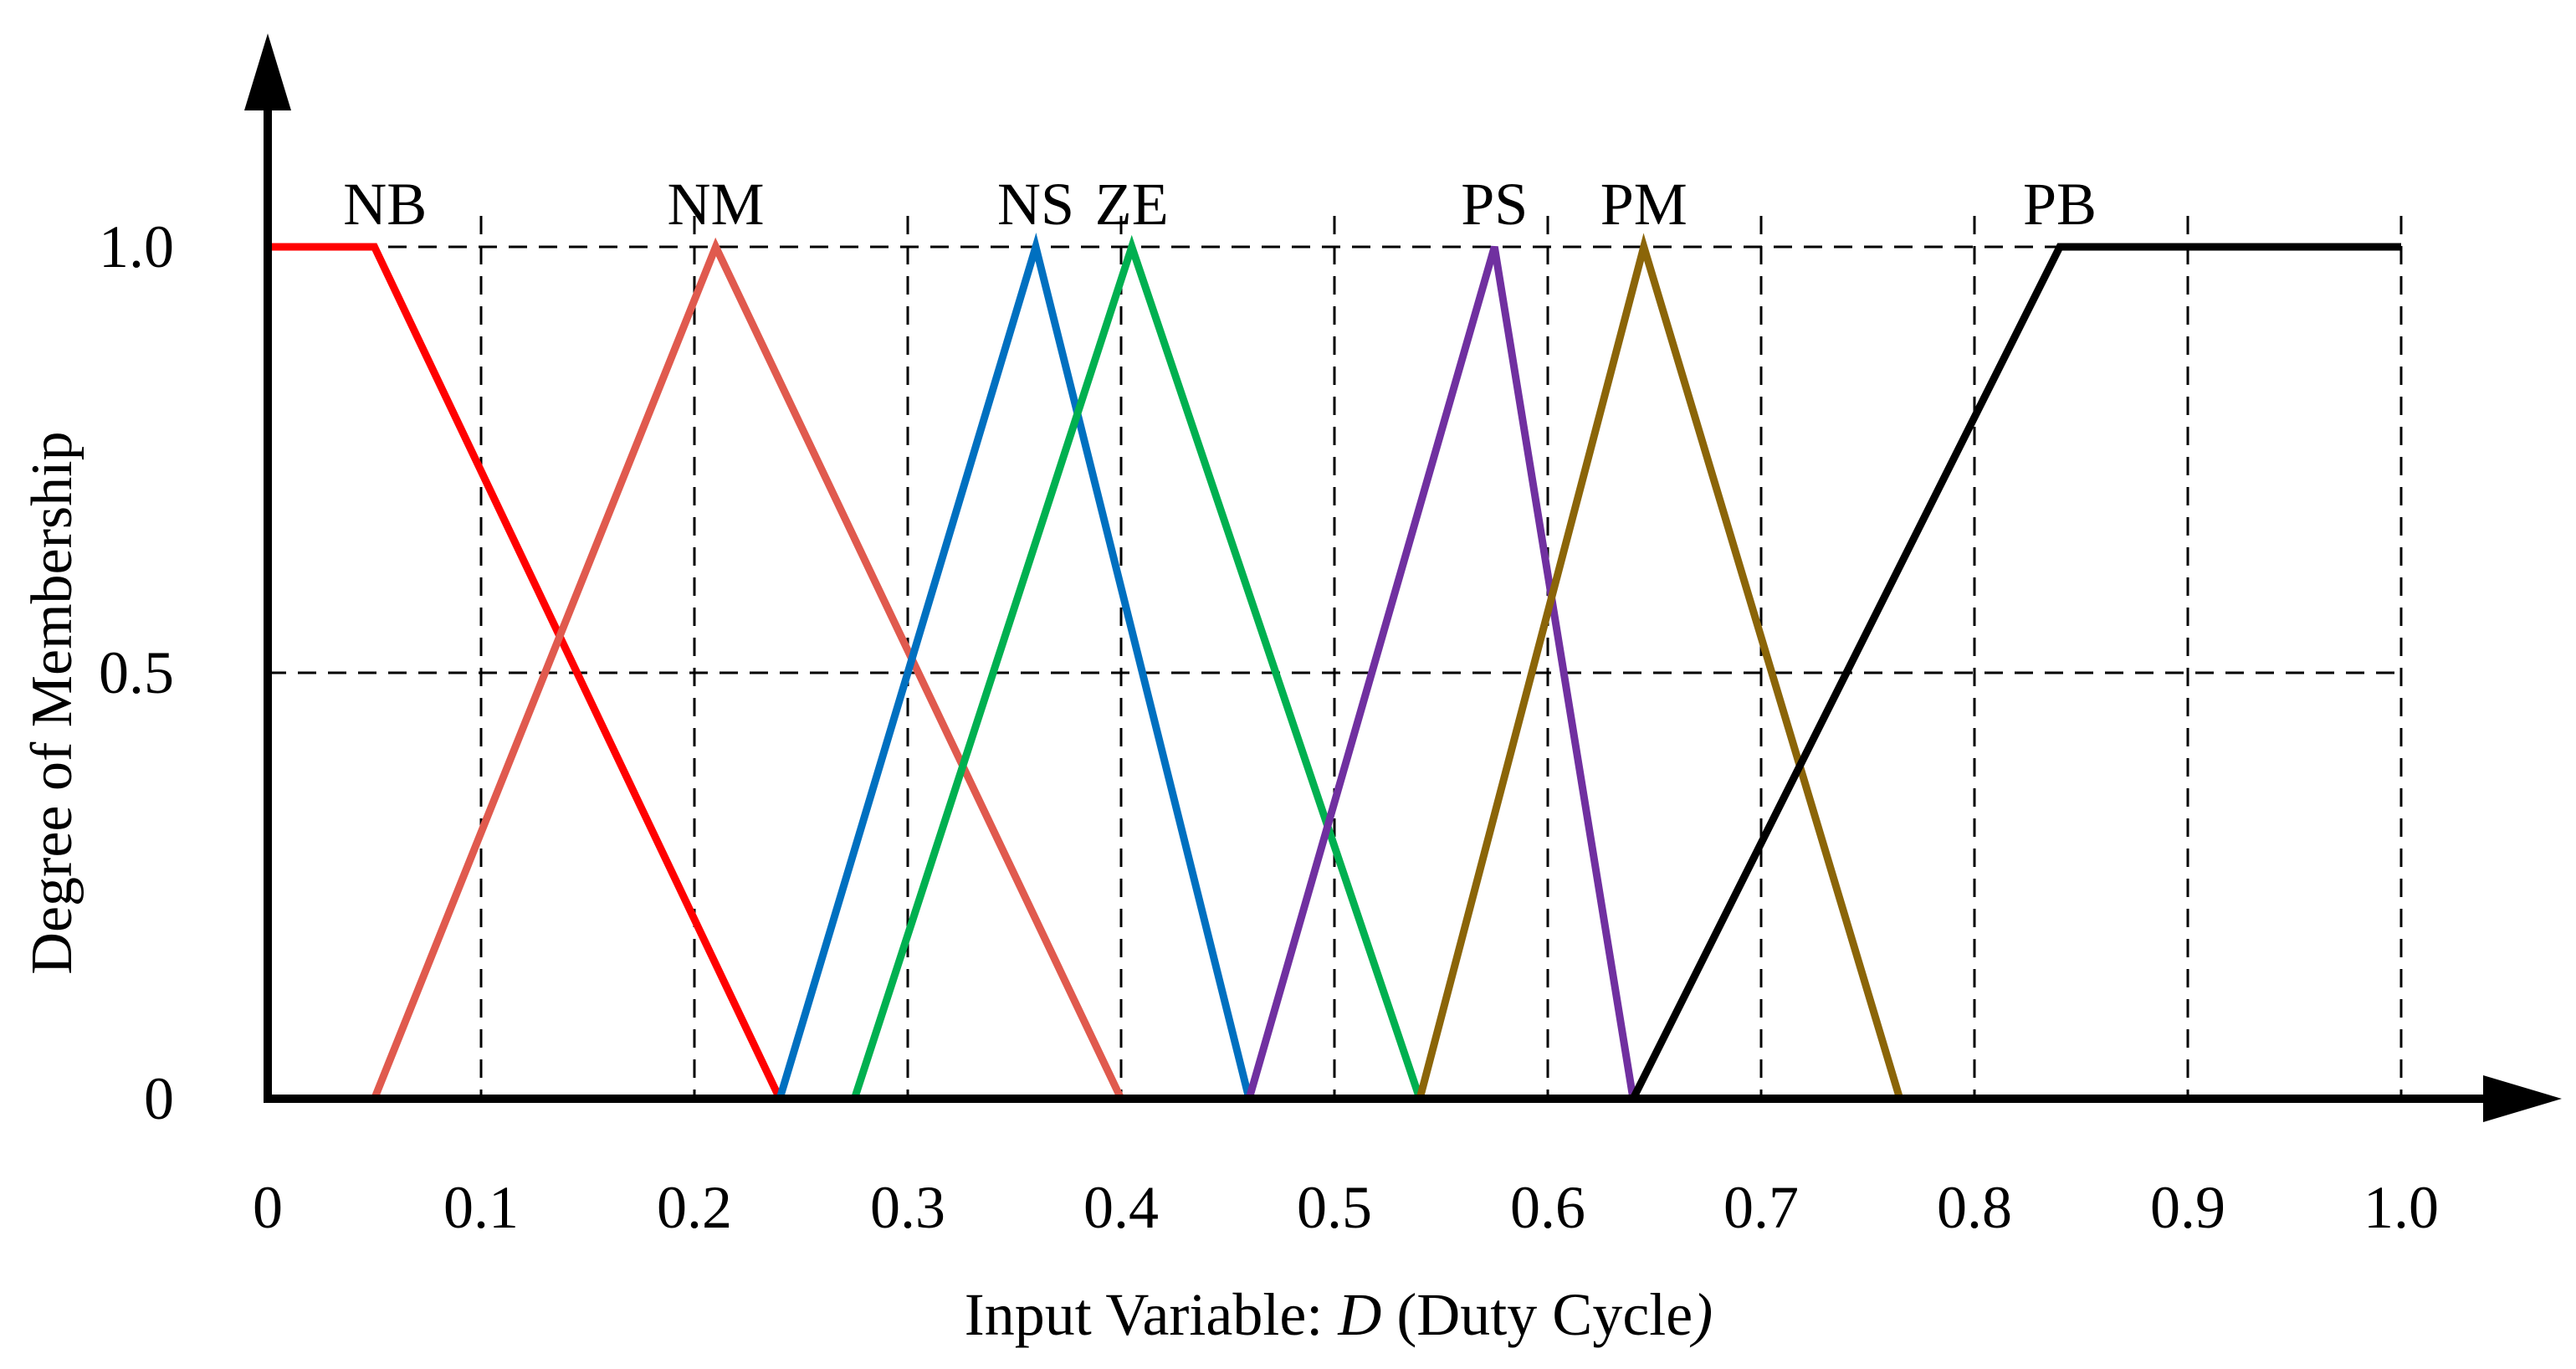  What do you see at coordinates (481, 1208) in the screenshot?
I see `x-tick-label: 0.1` at bounding box center [481, 1208].